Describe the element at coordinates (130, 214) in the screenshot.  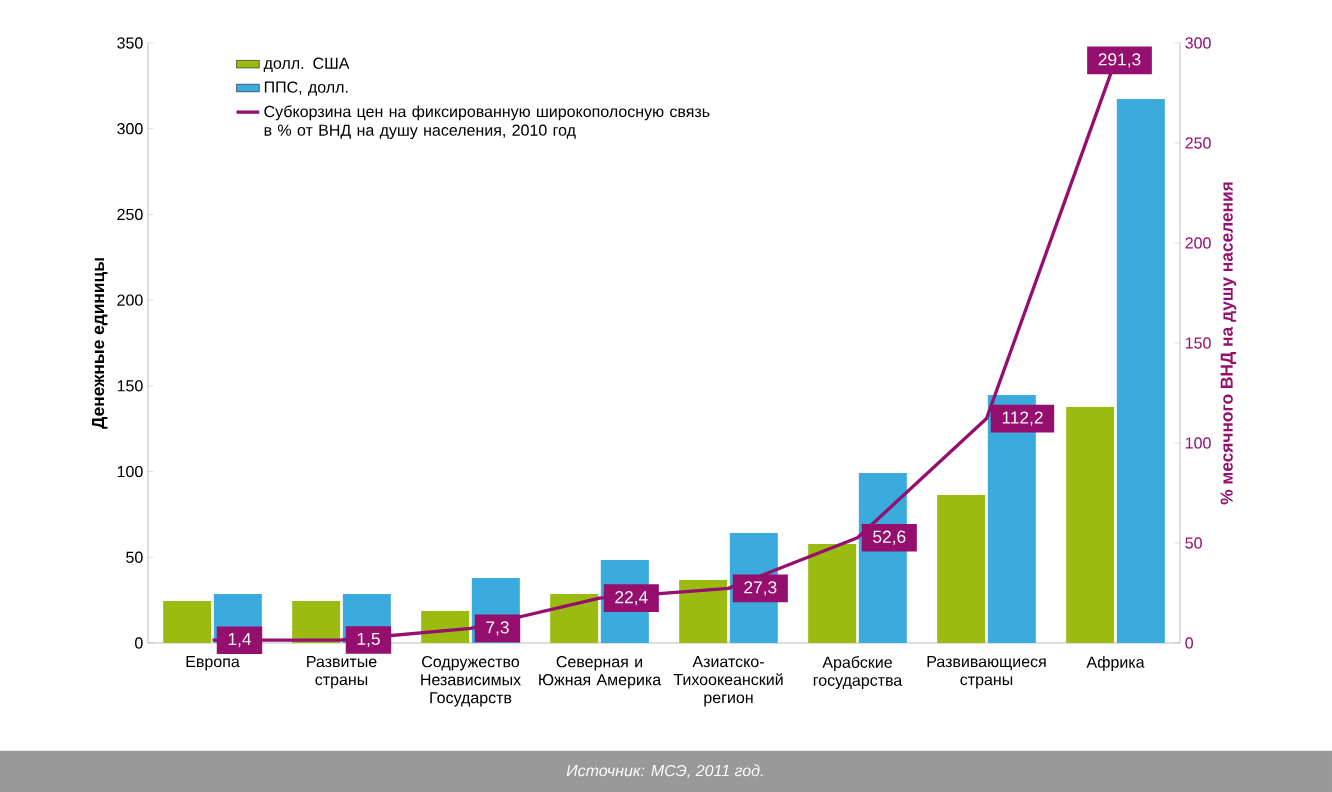
I see `y-tick-label: 250` at that location.